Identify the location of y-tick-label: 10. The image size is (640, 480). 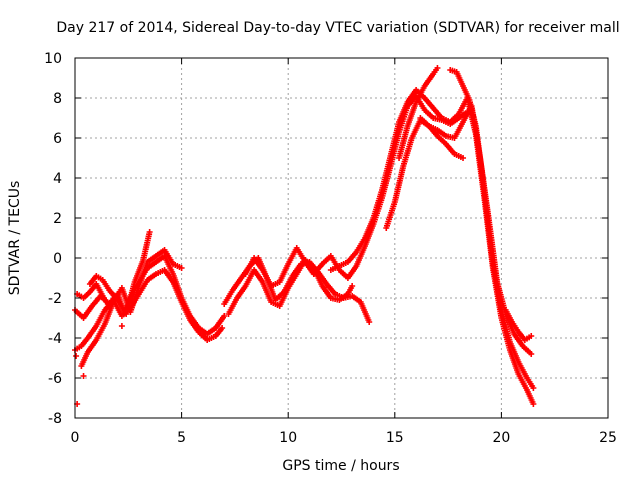
(53, 59).